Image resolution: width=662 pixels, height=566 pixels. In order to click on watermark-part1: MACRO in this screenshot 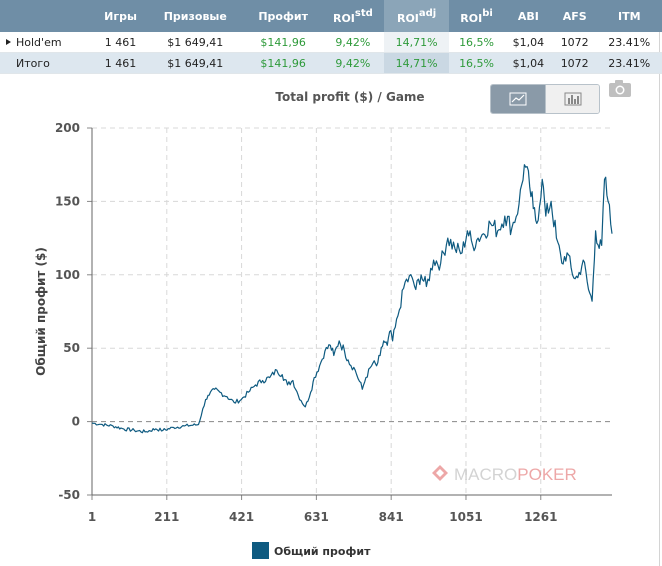, I will do `click(485, 474)`.